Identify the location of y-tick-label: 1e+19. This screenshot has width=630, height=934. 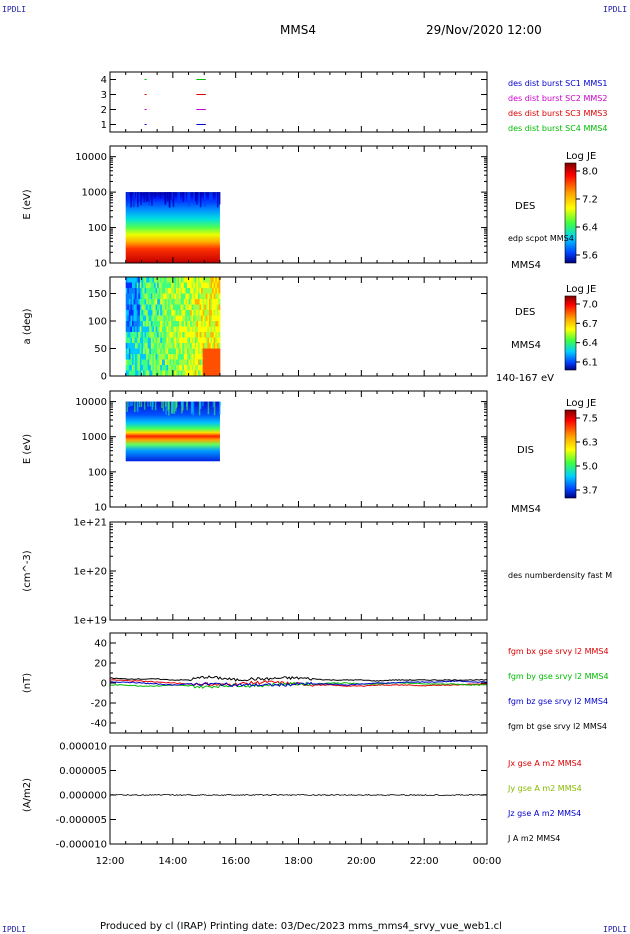
(90, 621).